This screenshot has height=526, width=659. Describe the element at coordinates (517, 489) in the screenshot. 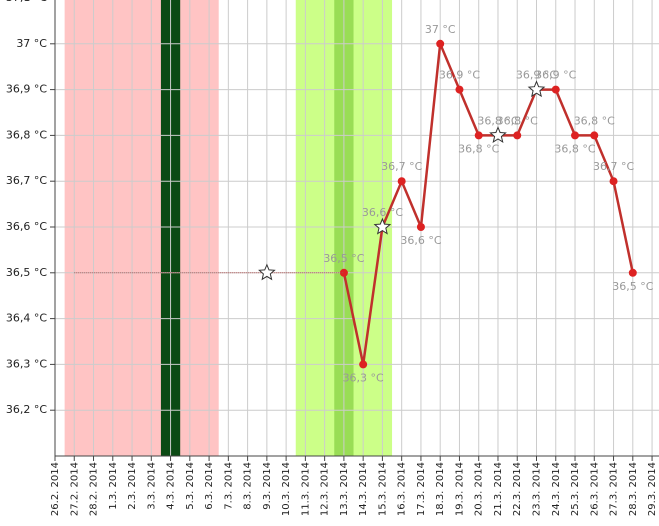

I see `x-tick-label: 22.3. 2014` at that location.